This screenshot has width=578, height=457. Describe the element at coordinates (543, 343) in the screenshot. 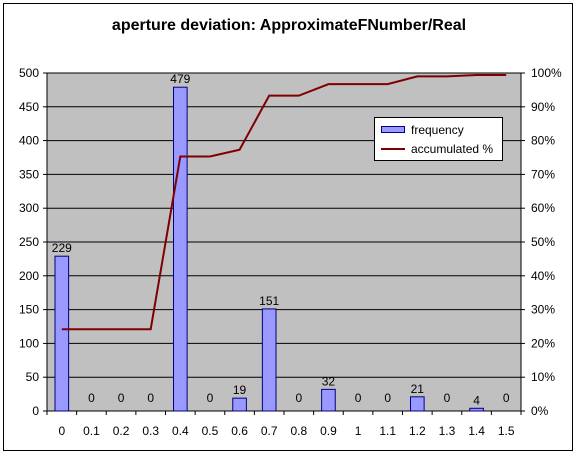

I see `y-right-tick-label: 20%` at that location.